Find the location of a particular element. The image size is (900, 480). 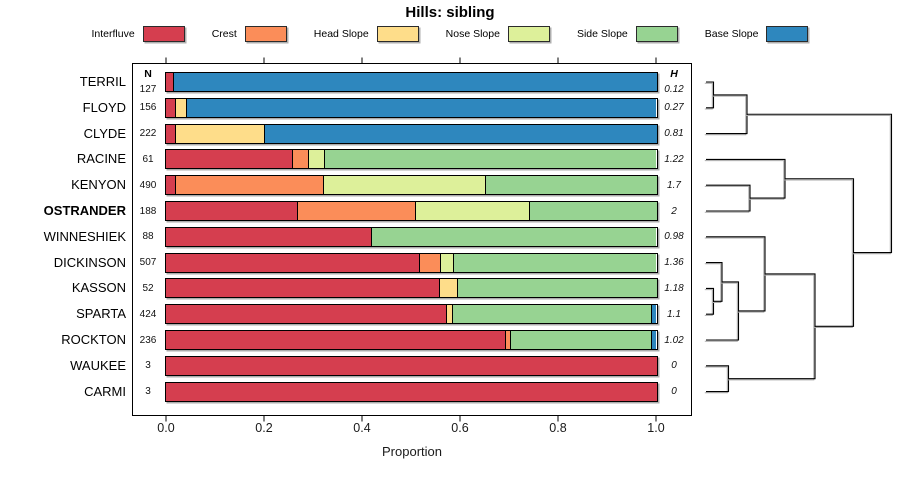

bar-row-dickinson is located at coordinates (411, 262).